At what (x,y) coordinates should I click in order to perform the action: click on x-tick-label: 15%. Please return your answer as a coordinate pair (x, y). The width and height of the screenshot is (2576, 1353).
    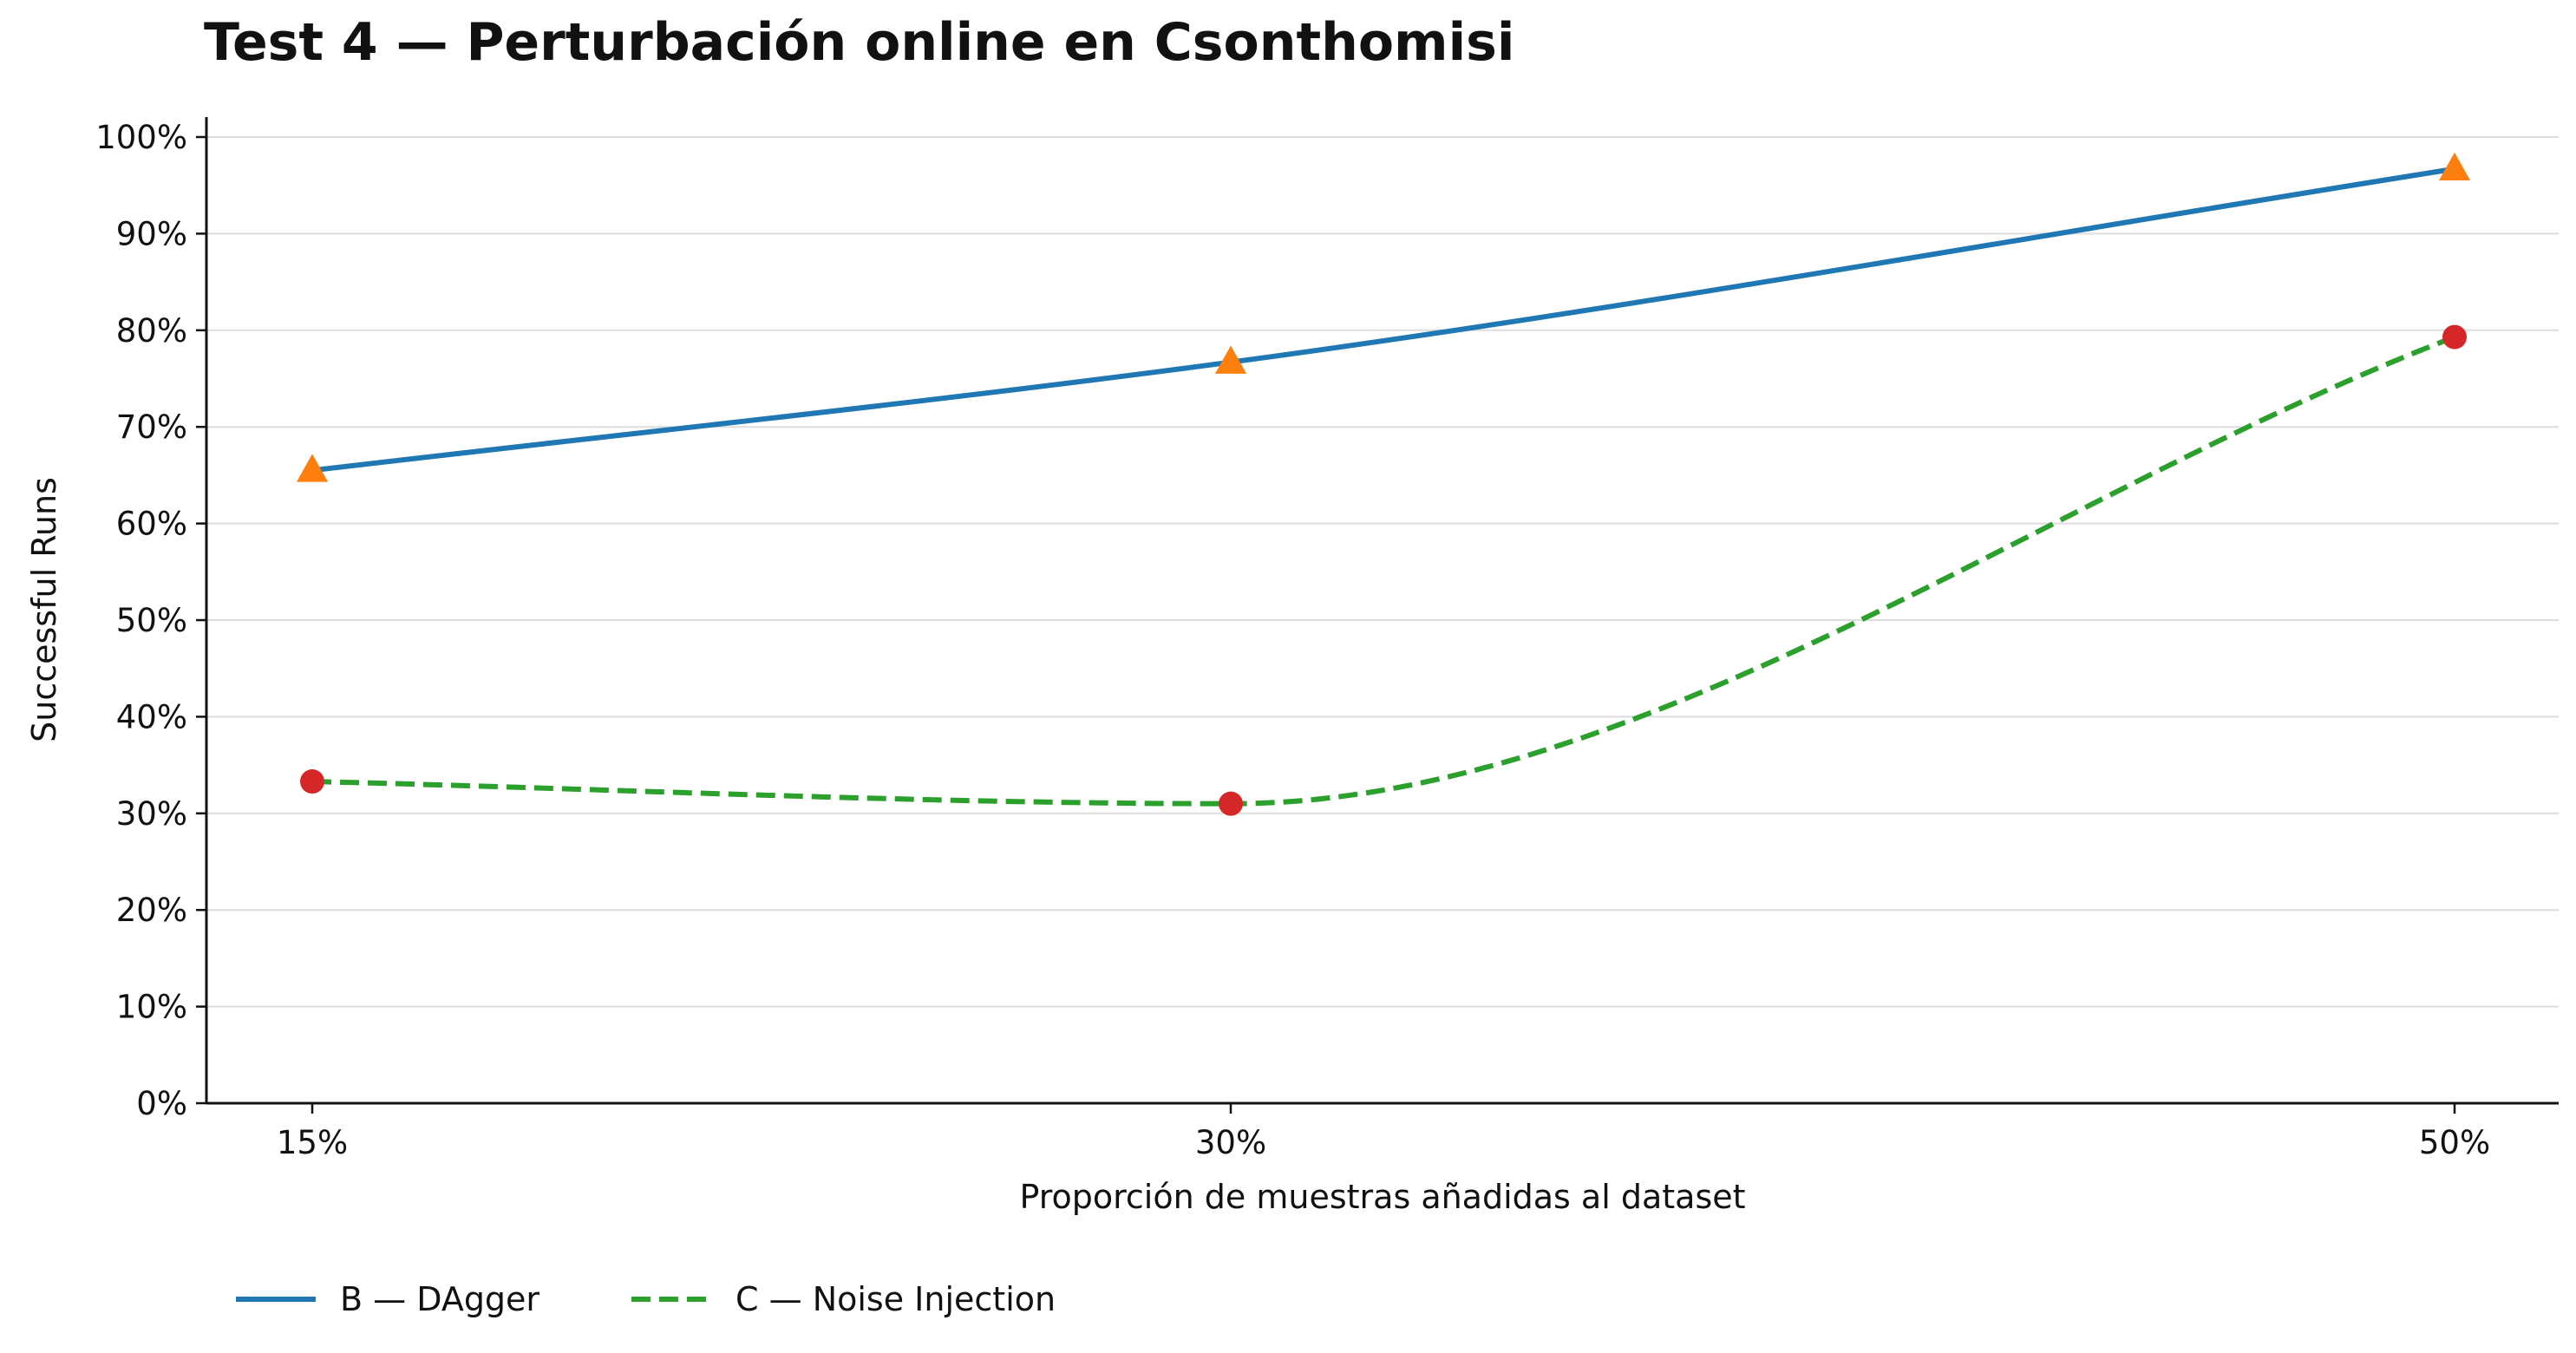
    Looking at the image, I should click on (312, 1143).